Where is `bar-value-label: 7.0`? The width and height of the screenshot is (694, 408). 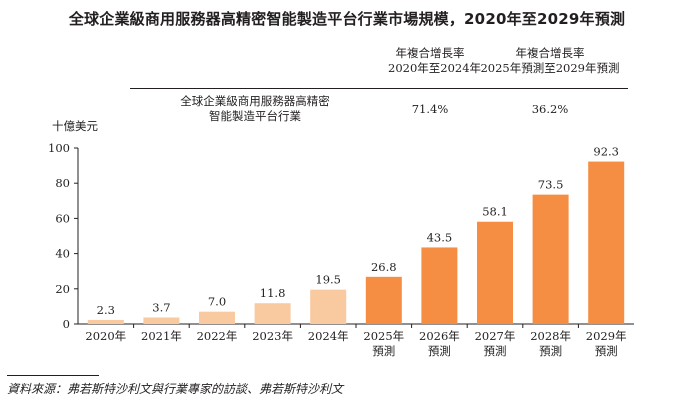 bar-value-label: 7.0 is located at coordinates (217, 302).